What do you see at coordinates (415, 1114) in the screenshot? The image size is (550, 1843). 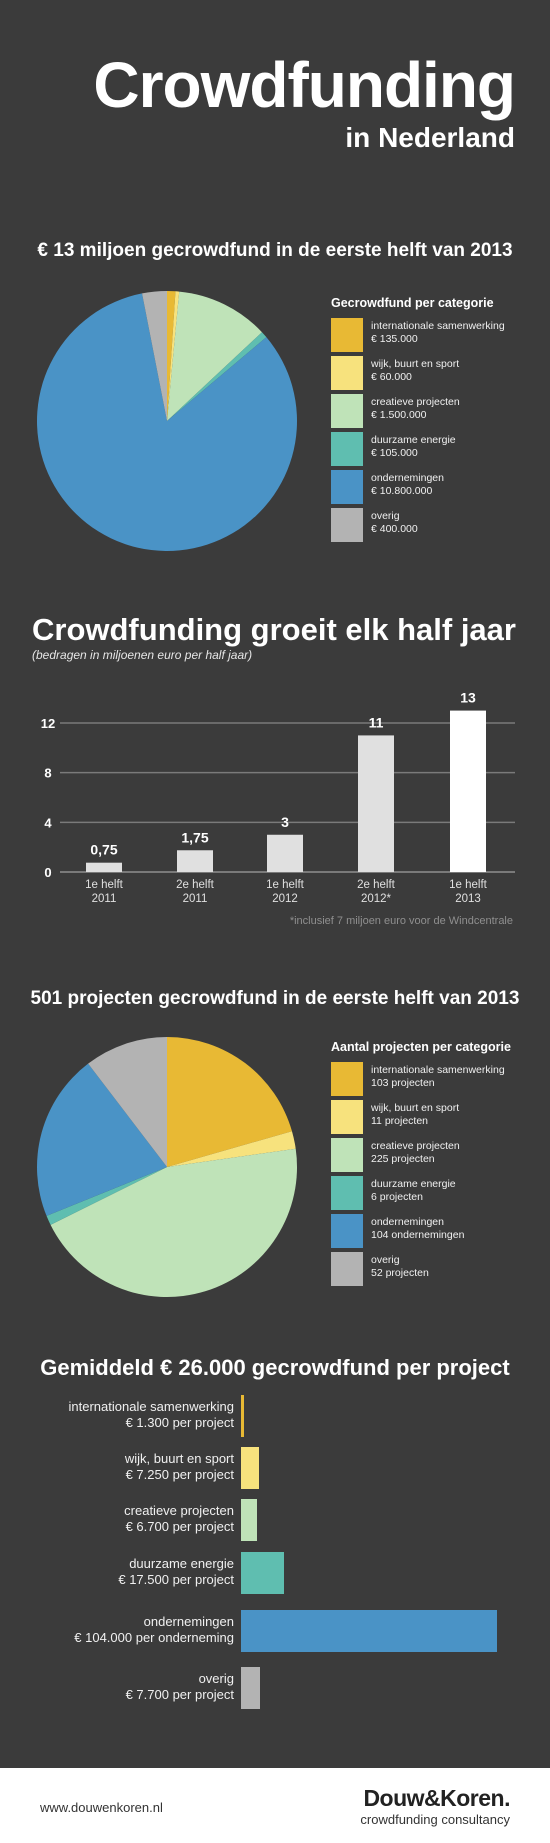 I see `legend-label: wijk, buurt en sport 11 projecten` at bounding box center [415, 1114].